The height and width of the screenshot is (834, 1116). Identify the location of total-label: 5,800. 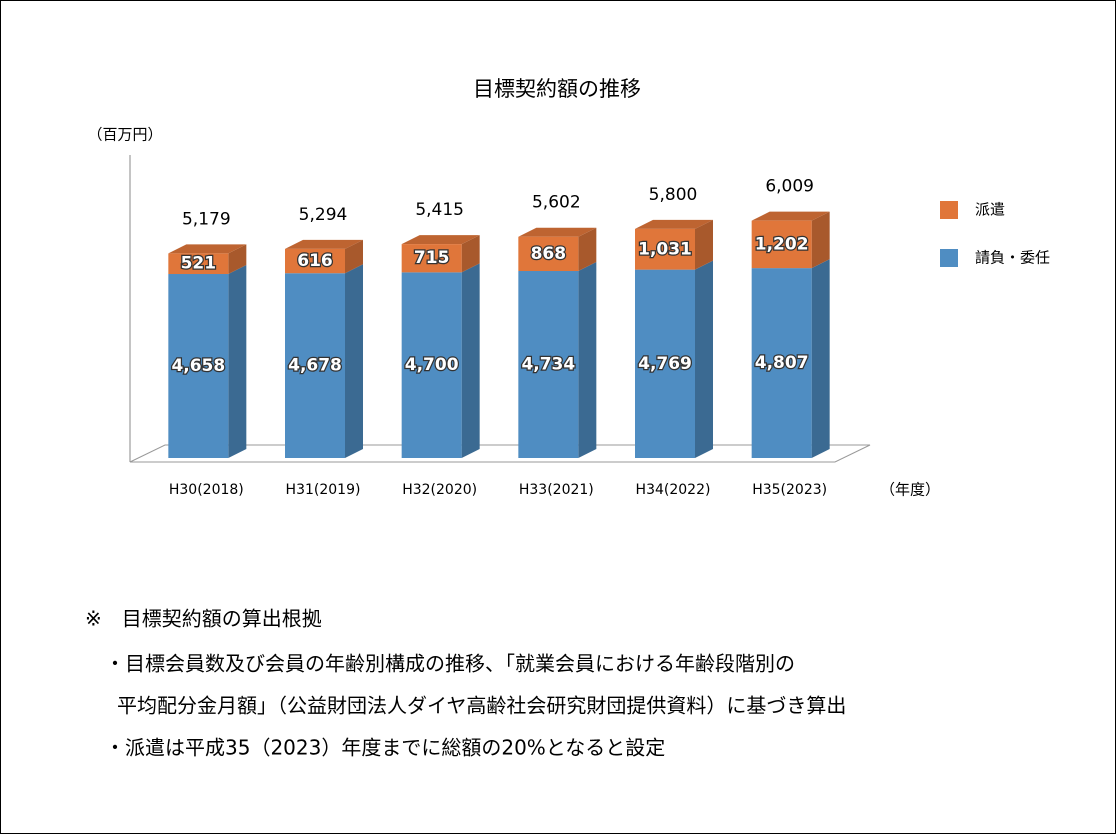
(673, 195).